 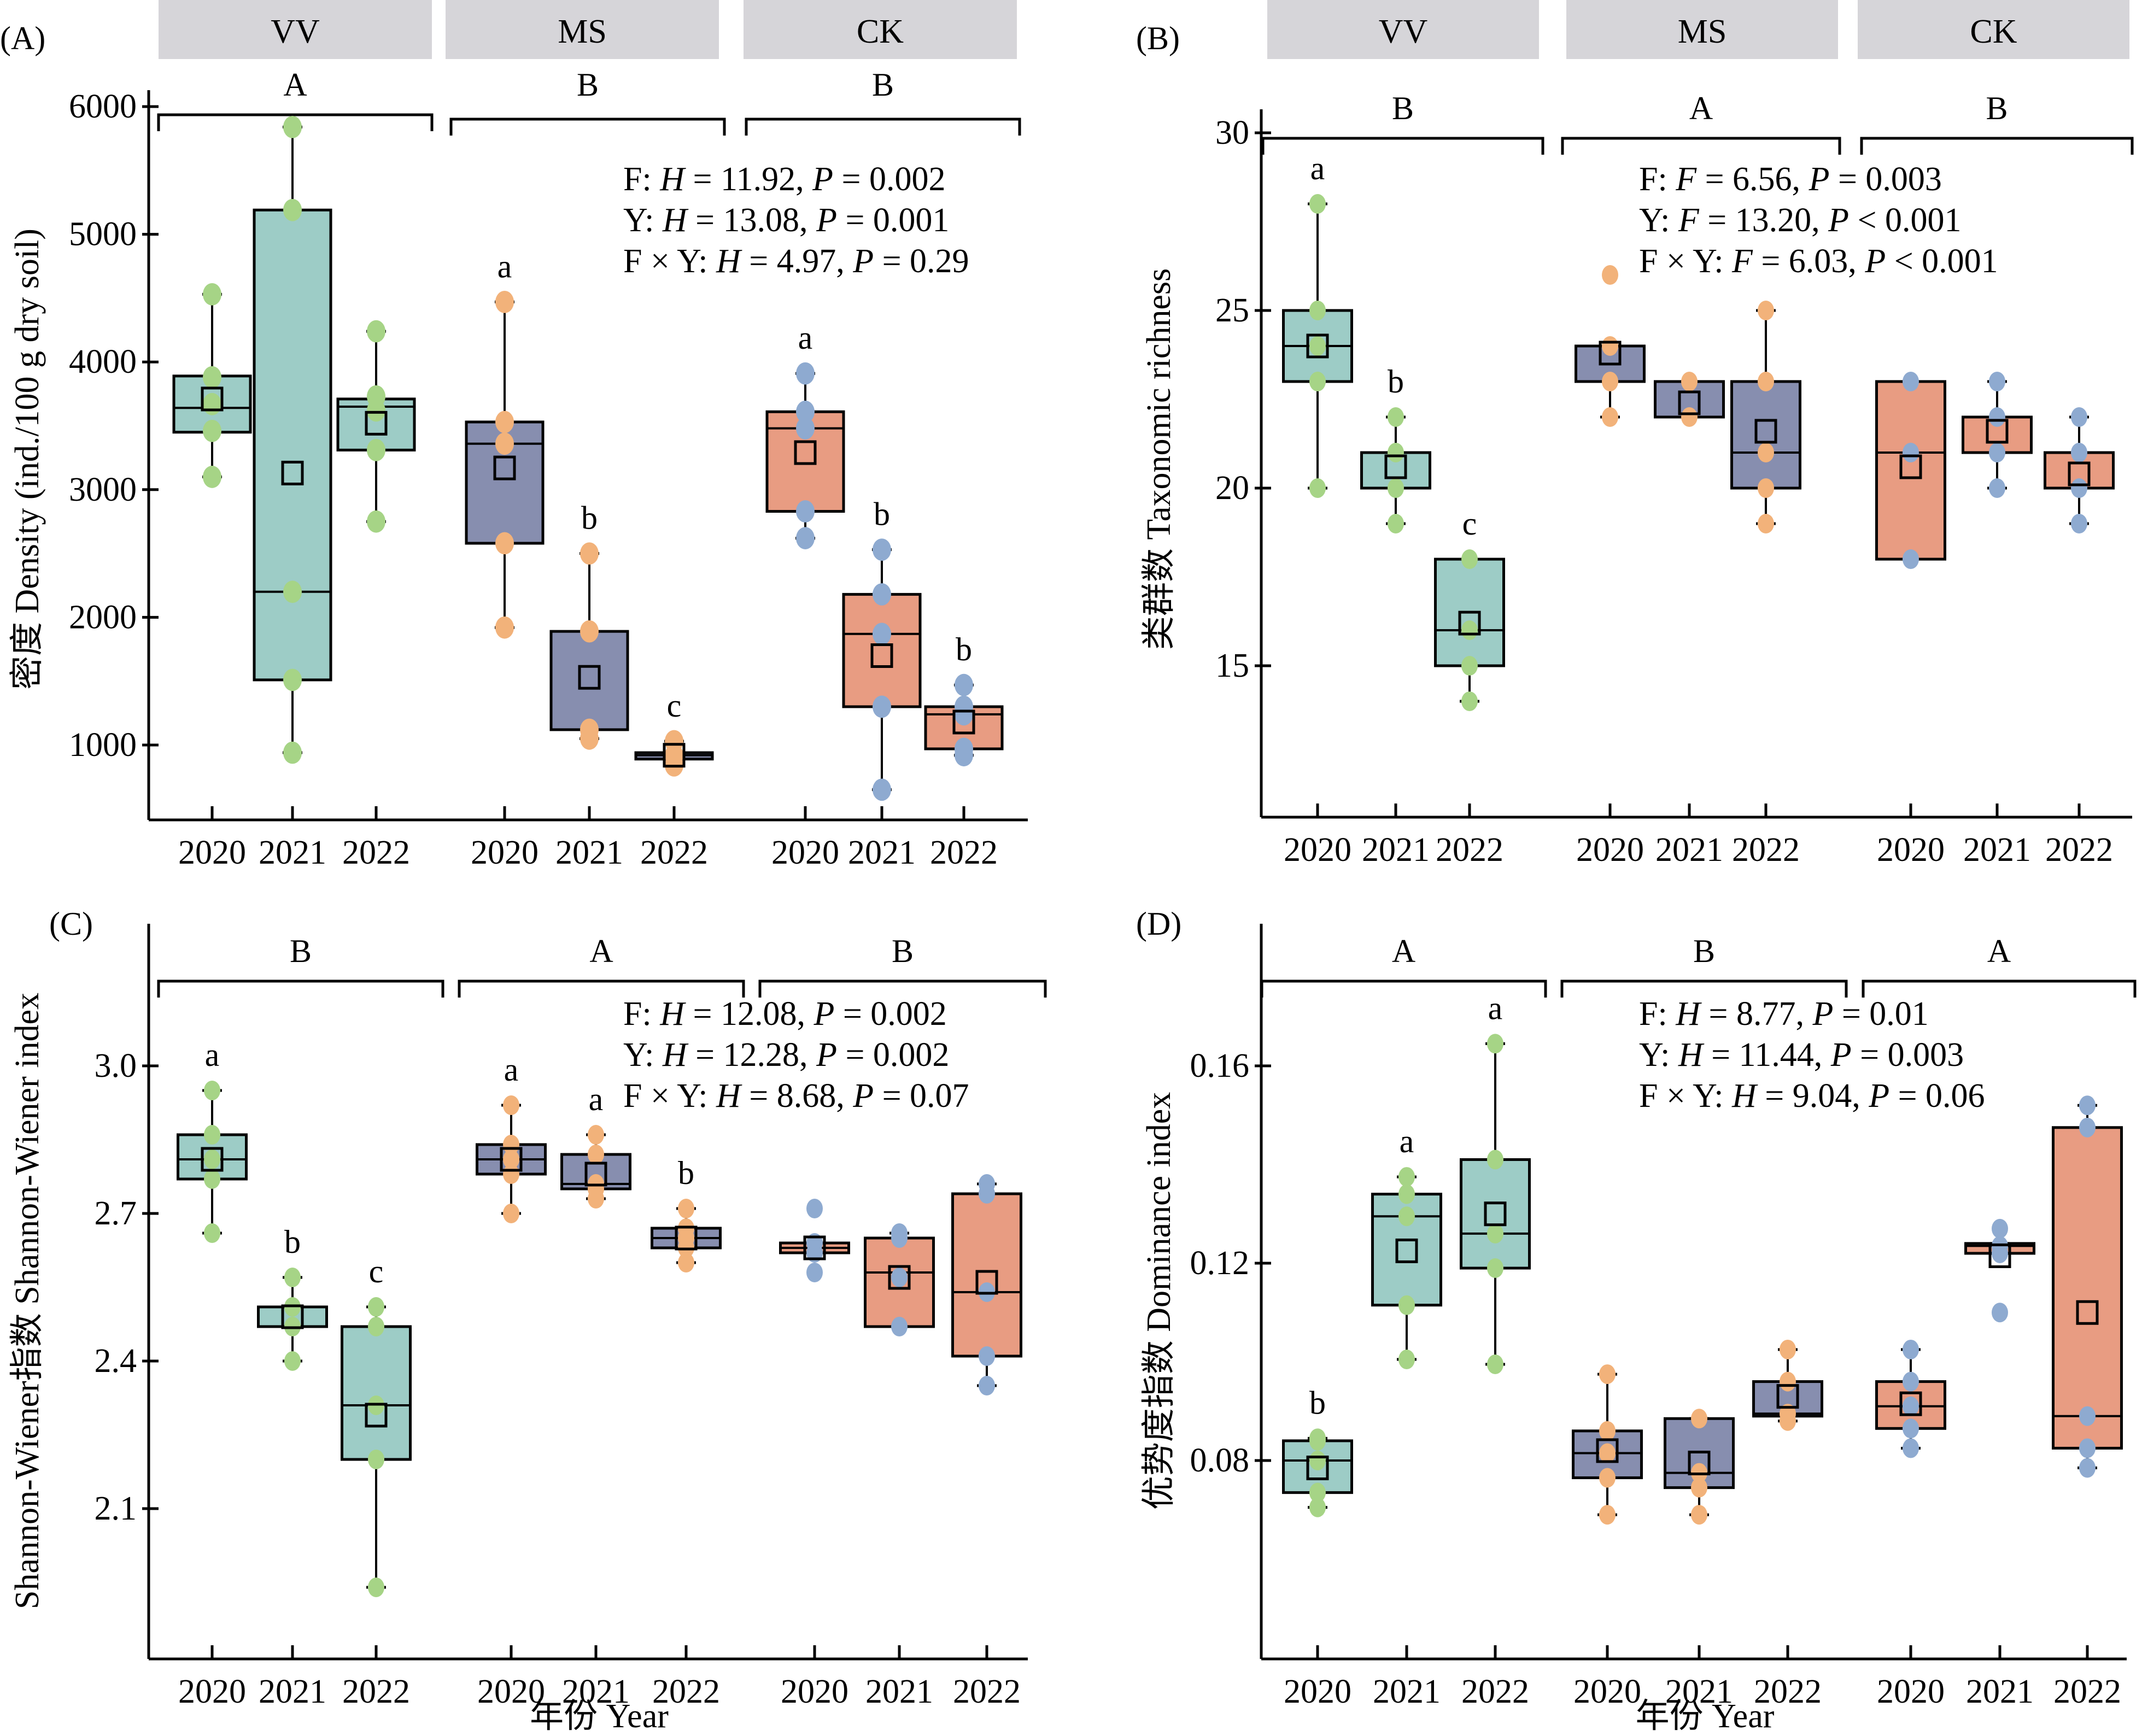 What do you see at coordinates (1395, 448) in the screenshot?
I see `box-vv-2021: b` at bounding box center [1395, 448].